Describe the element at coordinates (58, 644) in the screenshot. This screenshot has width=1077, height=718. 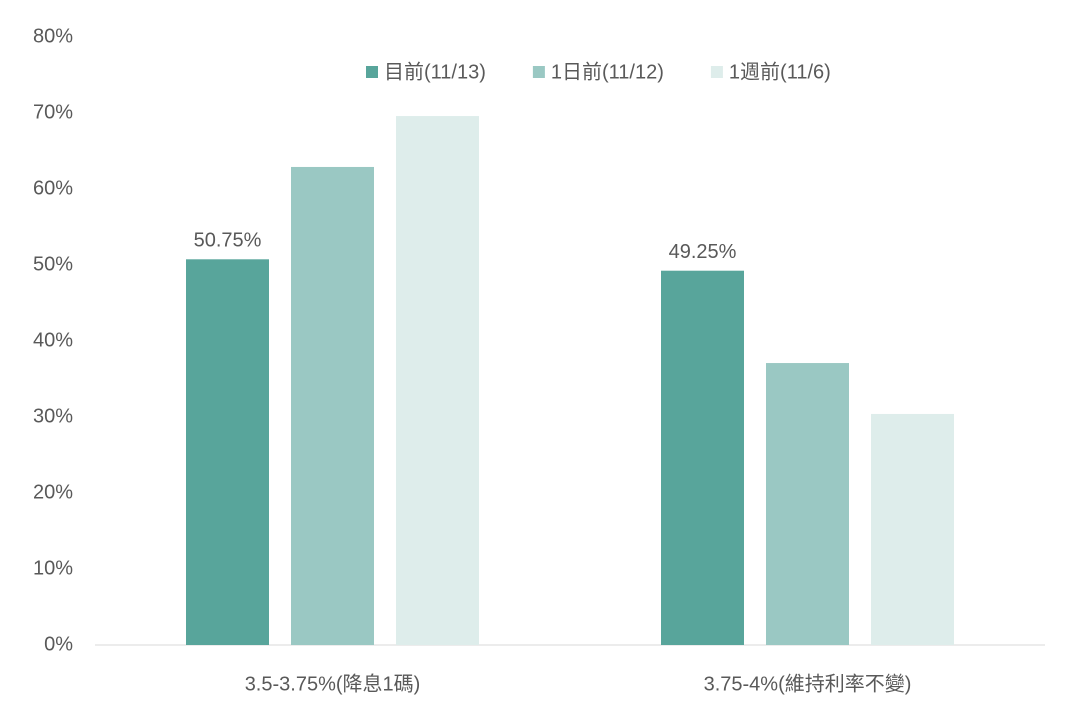
I see `y-tick-label: 0%` at that location.